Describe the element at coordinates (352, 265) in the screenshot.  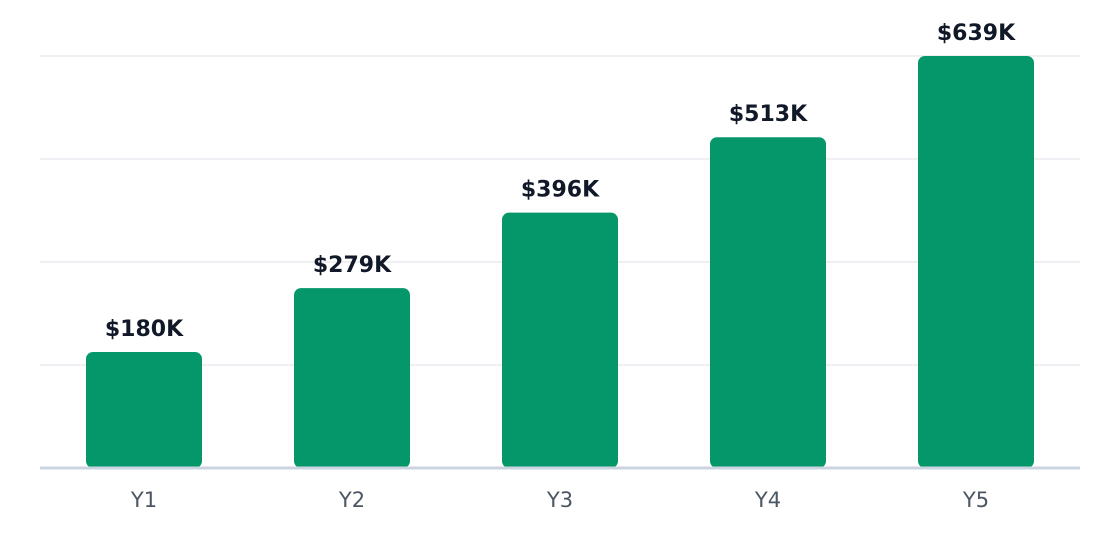
I see `value-label: $279K` at that location.